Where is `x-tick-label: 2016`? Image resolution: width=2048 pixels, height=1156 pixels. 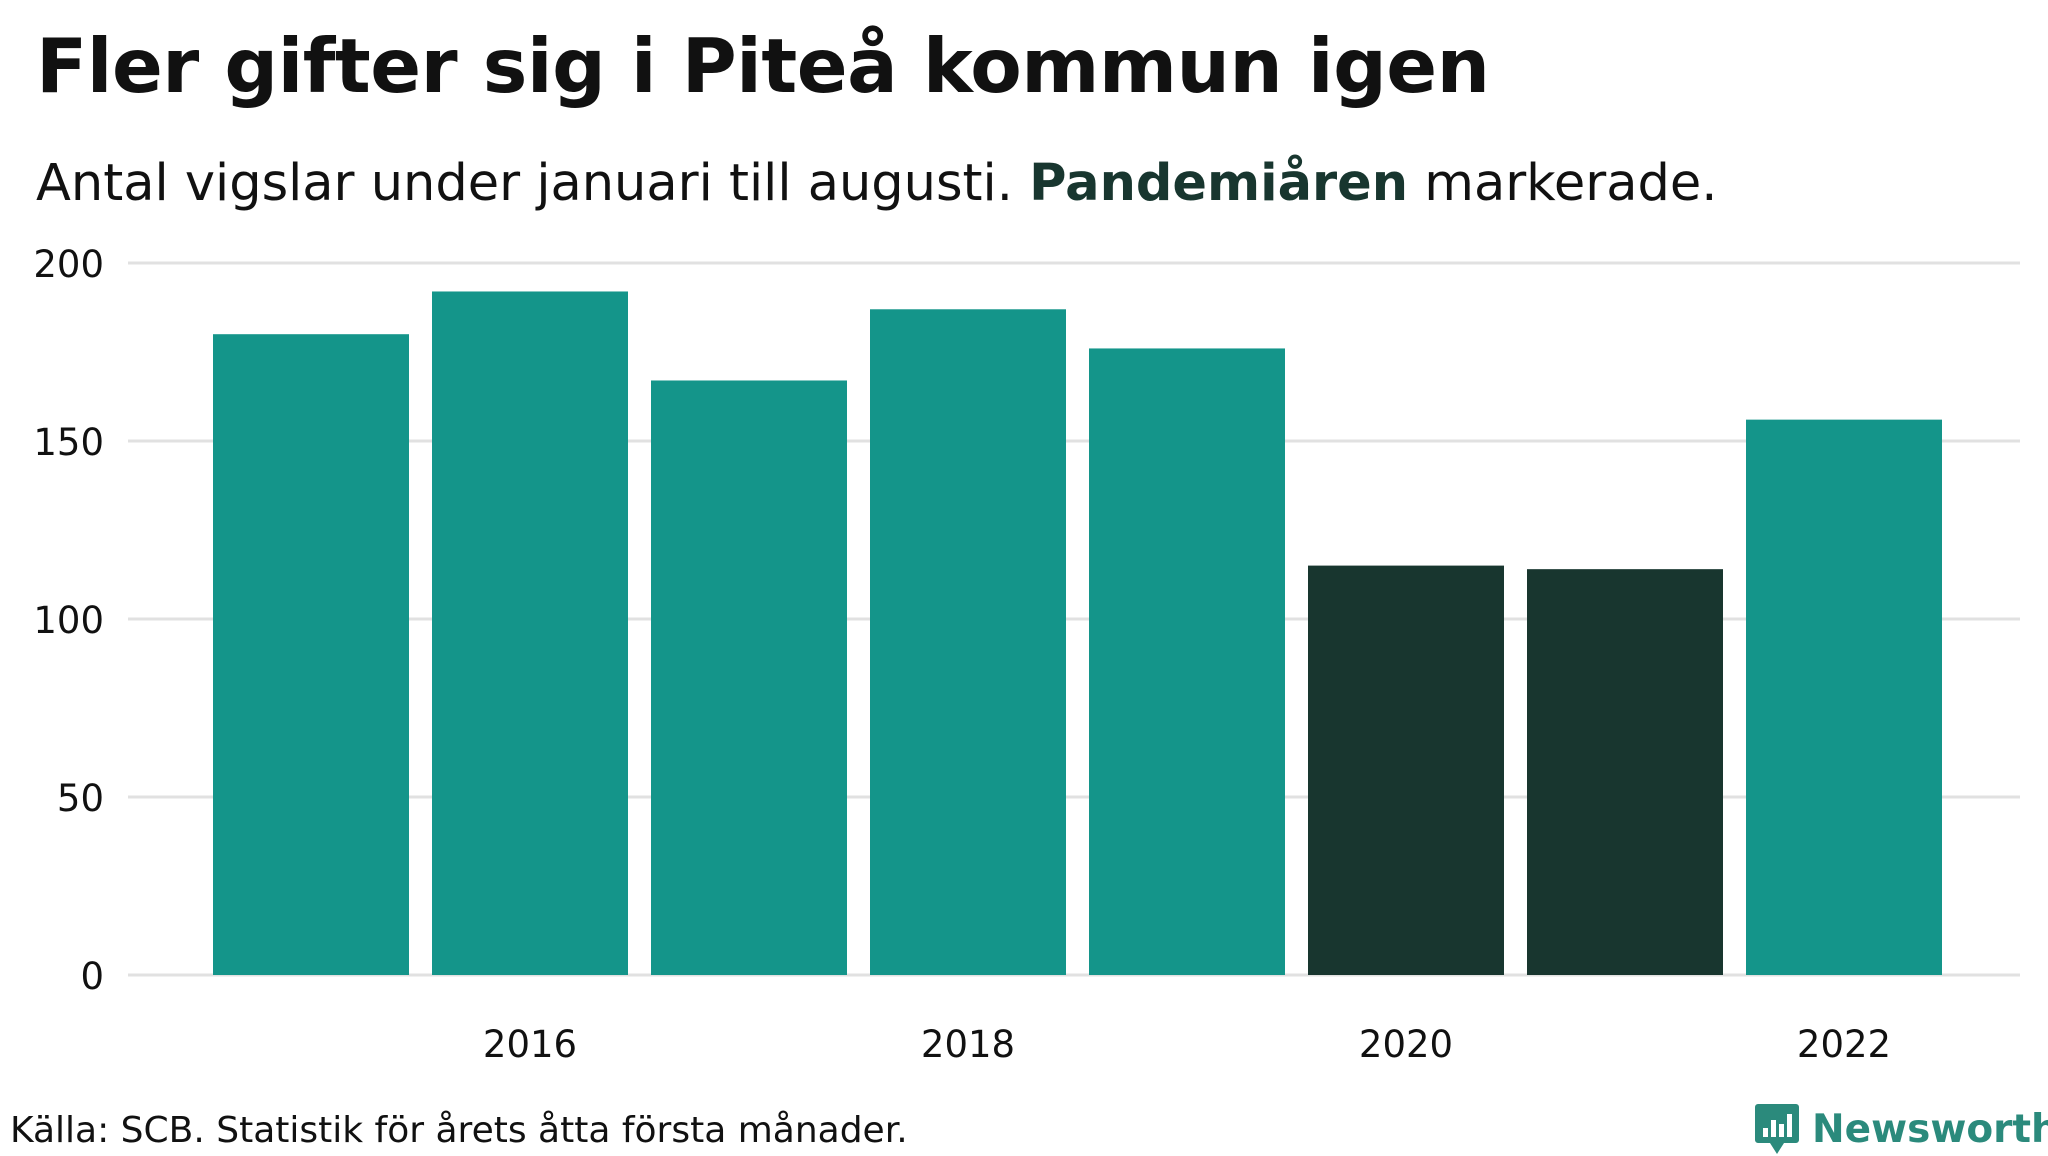
x-tick-label: 2016 is located at coordinates (530, 1044).